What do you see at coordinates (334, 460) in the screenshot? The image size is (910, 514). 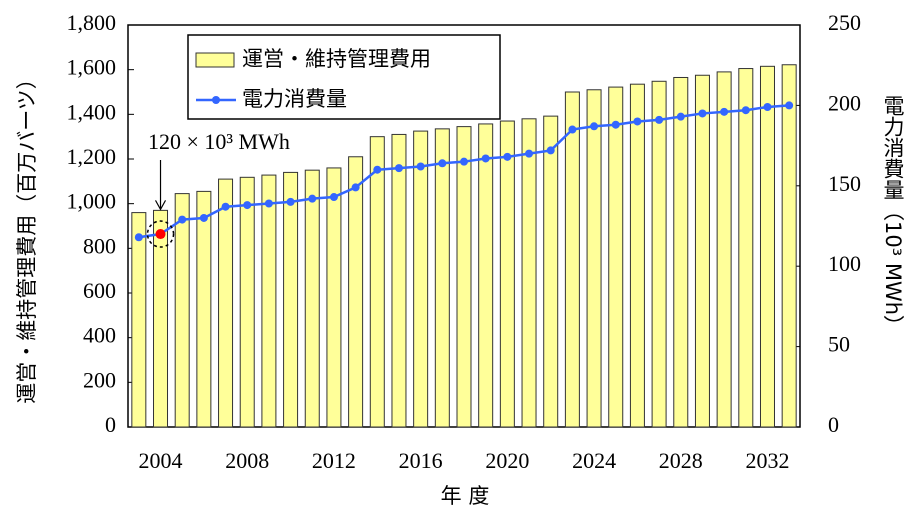 I see `x-tick-label: 2012` at bounding box center [334, 460].